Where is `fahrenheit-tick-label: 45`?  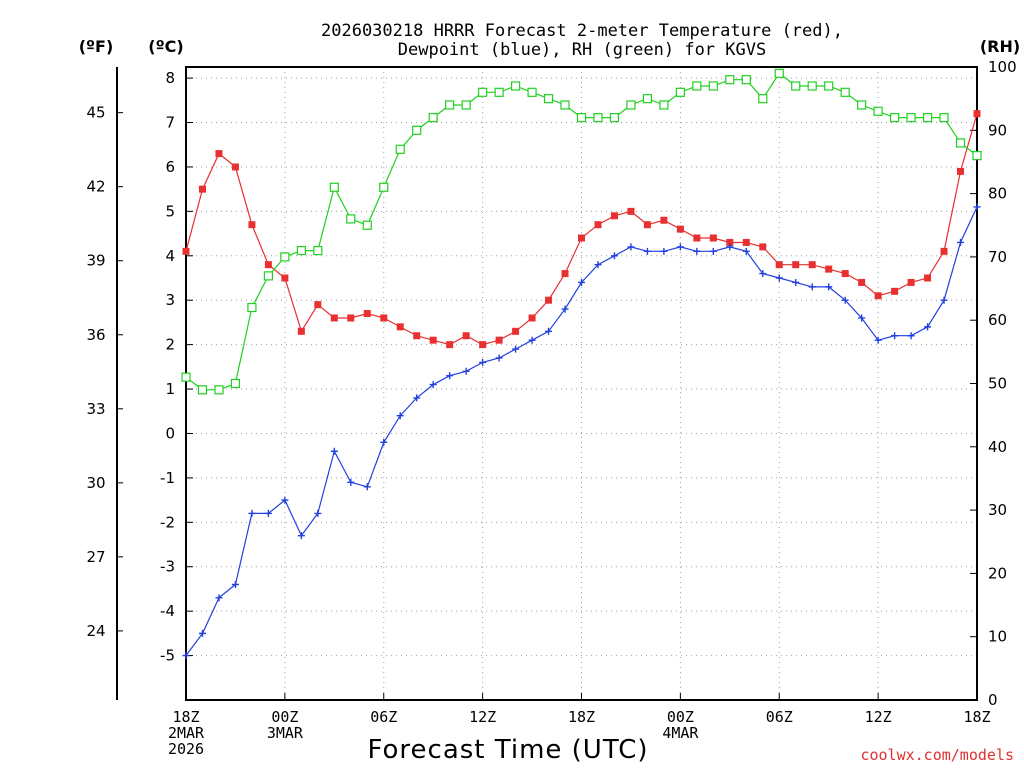
fahrenheit-tick-label: 45 is located at coordinates (95, 113).